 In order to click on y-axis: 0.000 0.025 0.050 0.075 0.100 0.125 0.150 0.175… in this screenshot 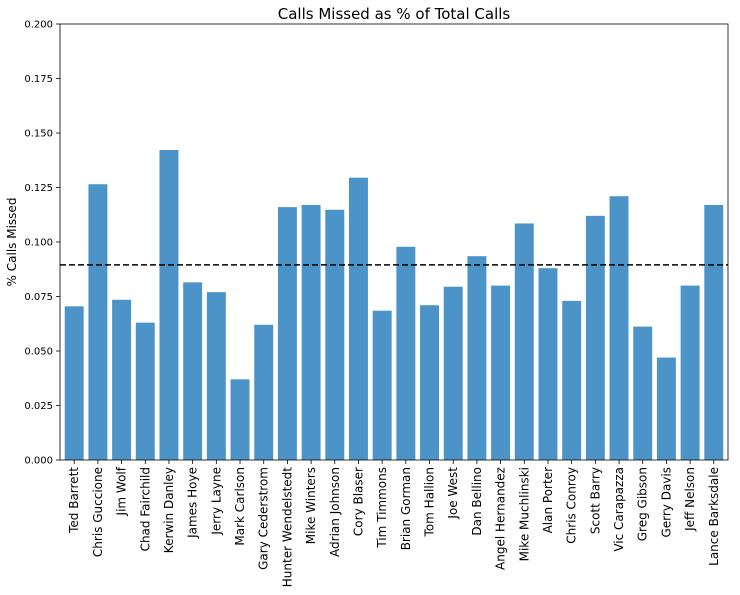, I will do `click(42, 243)`.